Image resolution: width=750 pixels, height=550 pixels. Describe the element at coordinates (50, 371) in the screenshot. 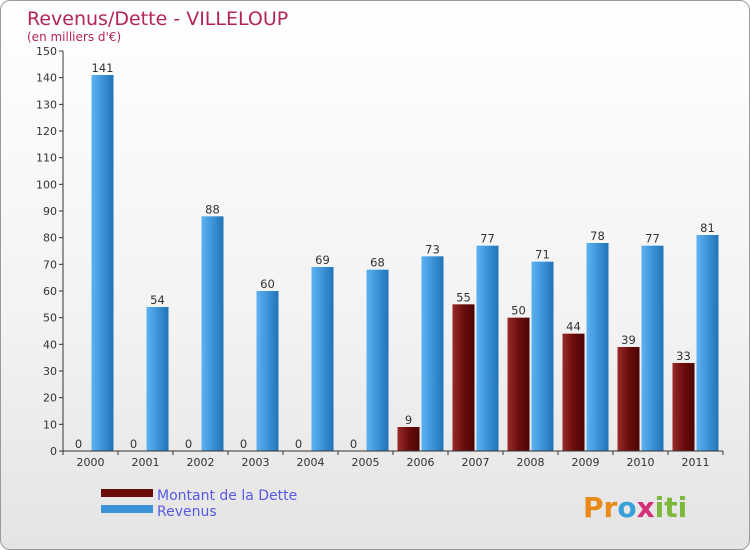

I see `y-tick-label: 30` at that location.